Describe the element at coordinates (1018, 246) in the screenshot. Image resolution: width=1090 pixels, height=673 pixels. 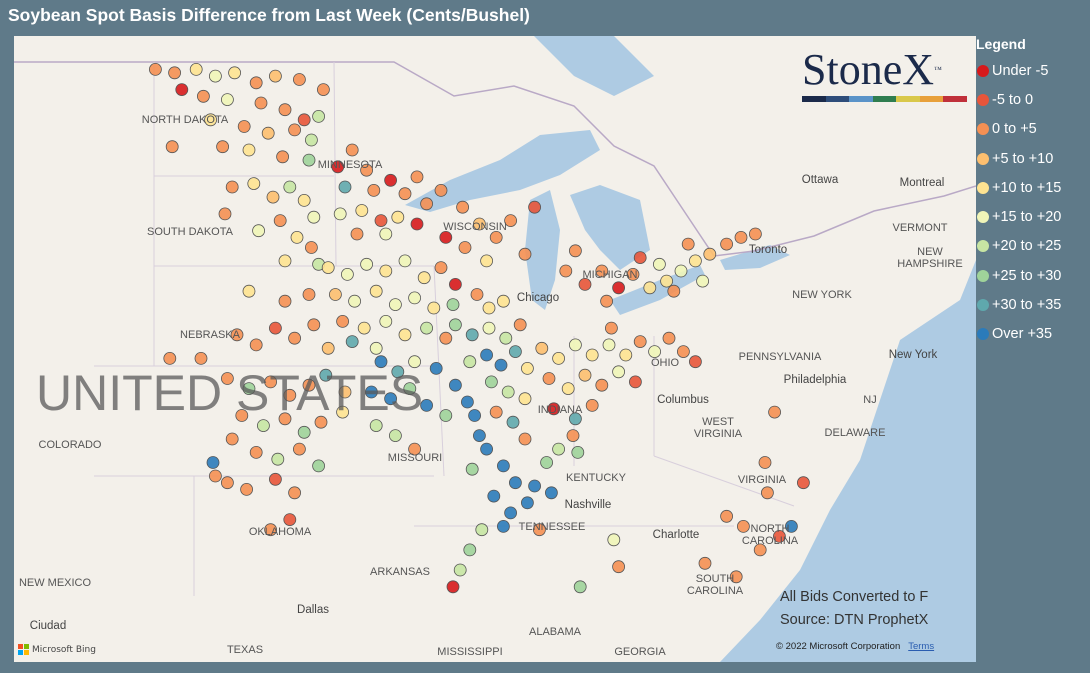
I see `legend-item: +20 to +25` at that location.